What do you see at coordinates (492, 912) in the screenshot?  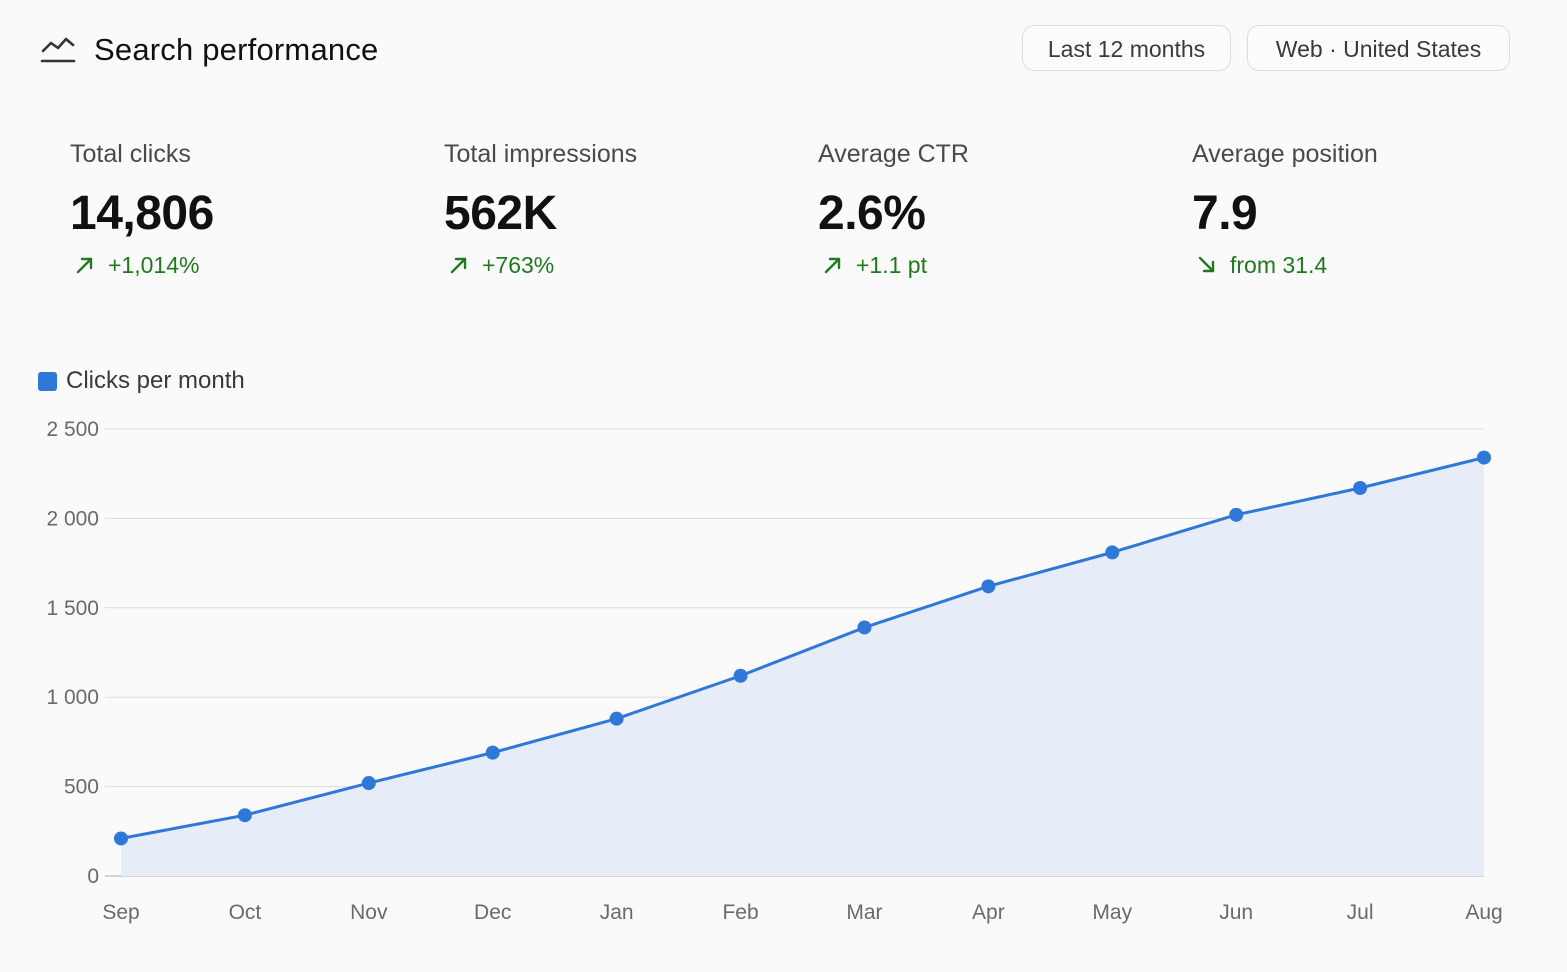 I see `x-tick-label: Dec` at bounding box center [492, 912].